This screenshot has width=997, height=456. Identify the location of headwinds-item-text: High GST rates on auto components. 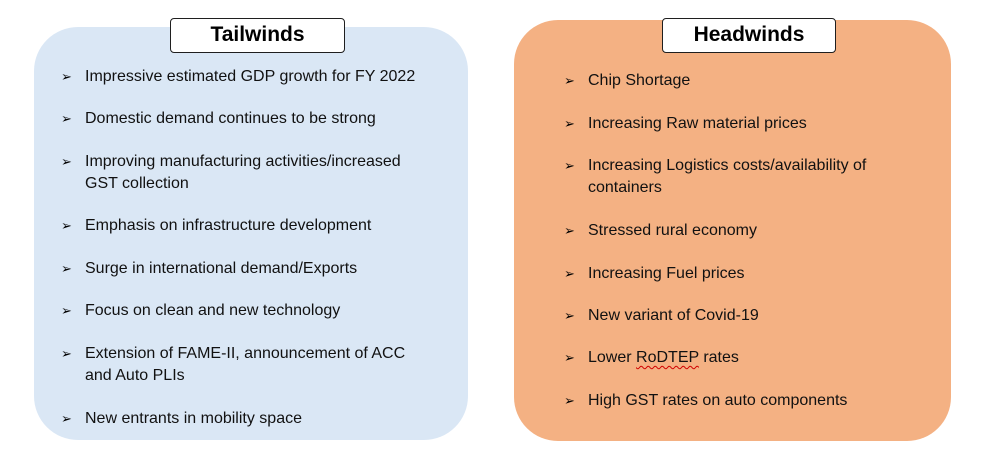
(717, 401).